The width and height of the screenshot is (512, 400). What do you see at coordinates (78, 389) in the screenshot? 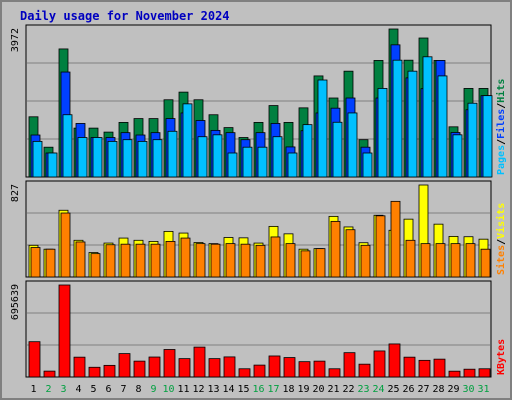
I see `x-tick-label: 4` at bounding box center [78, 389].